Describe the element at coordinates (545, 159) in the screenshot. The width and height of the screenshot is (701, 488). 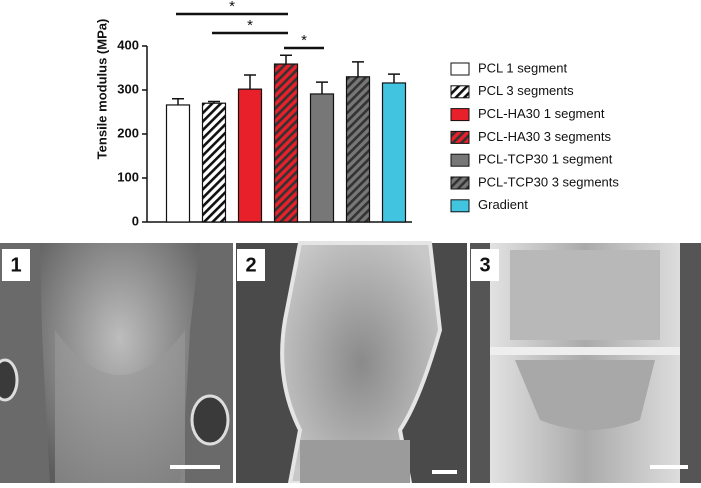
I see `legend-label: PCL-TCP30 1 segment` at that location.